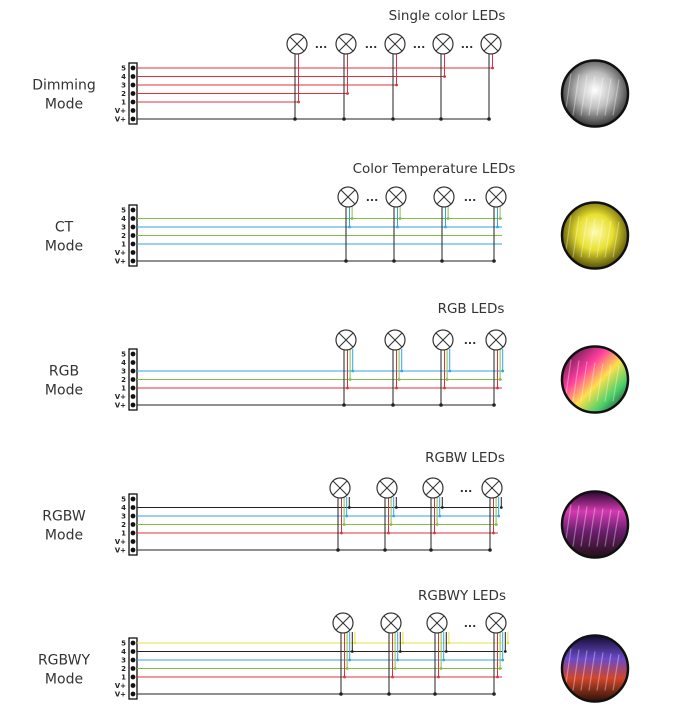 Image resolution: width=673 pixels, height=723 pixels. Describe the element at coordinates (465, 458) in the screenshot. I see `led-type-title: RGBW LEDs` at that location.